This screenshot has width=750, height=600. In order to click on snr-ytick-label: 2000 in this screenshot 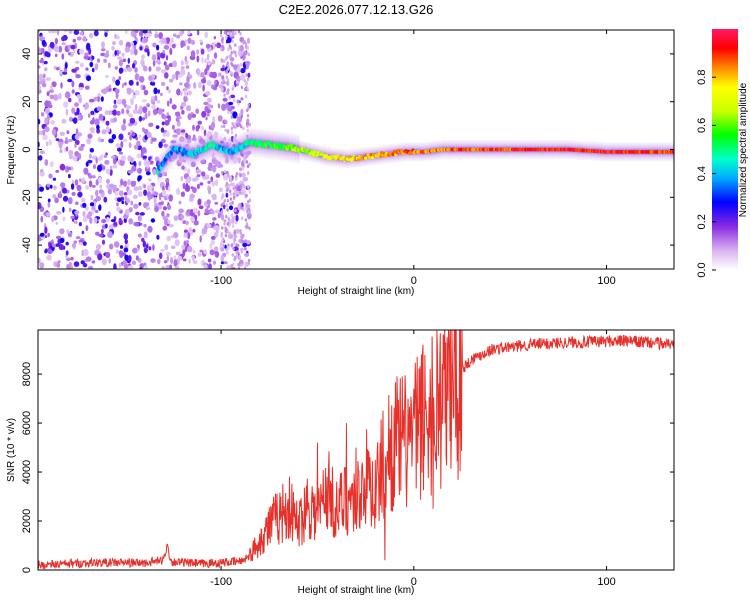, I will do `click(27, 521)`.